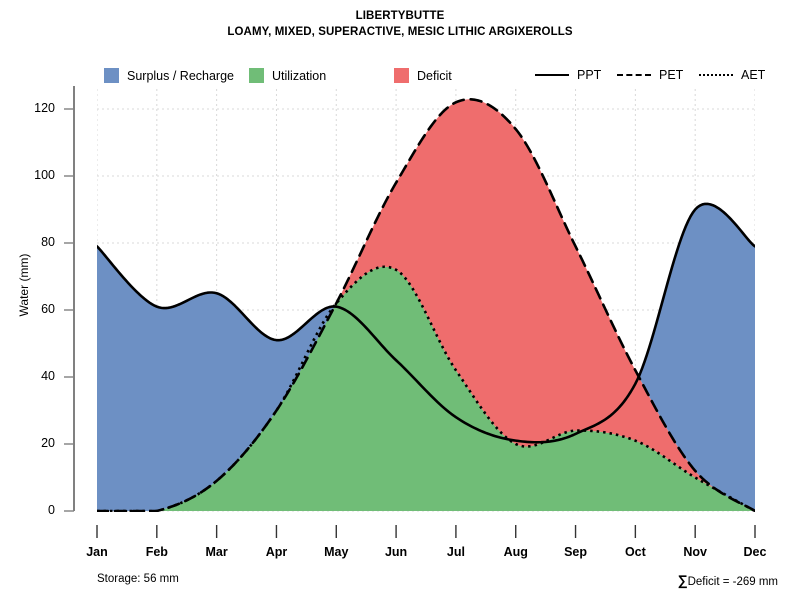 Image resolution: width=800 pixels, height=600 pixels. What do you see at coordinates (732, 582) in the screenshot?
I see `deficit-annotation-text: Deficit = -269 mm` at bounding box center [732, 582].